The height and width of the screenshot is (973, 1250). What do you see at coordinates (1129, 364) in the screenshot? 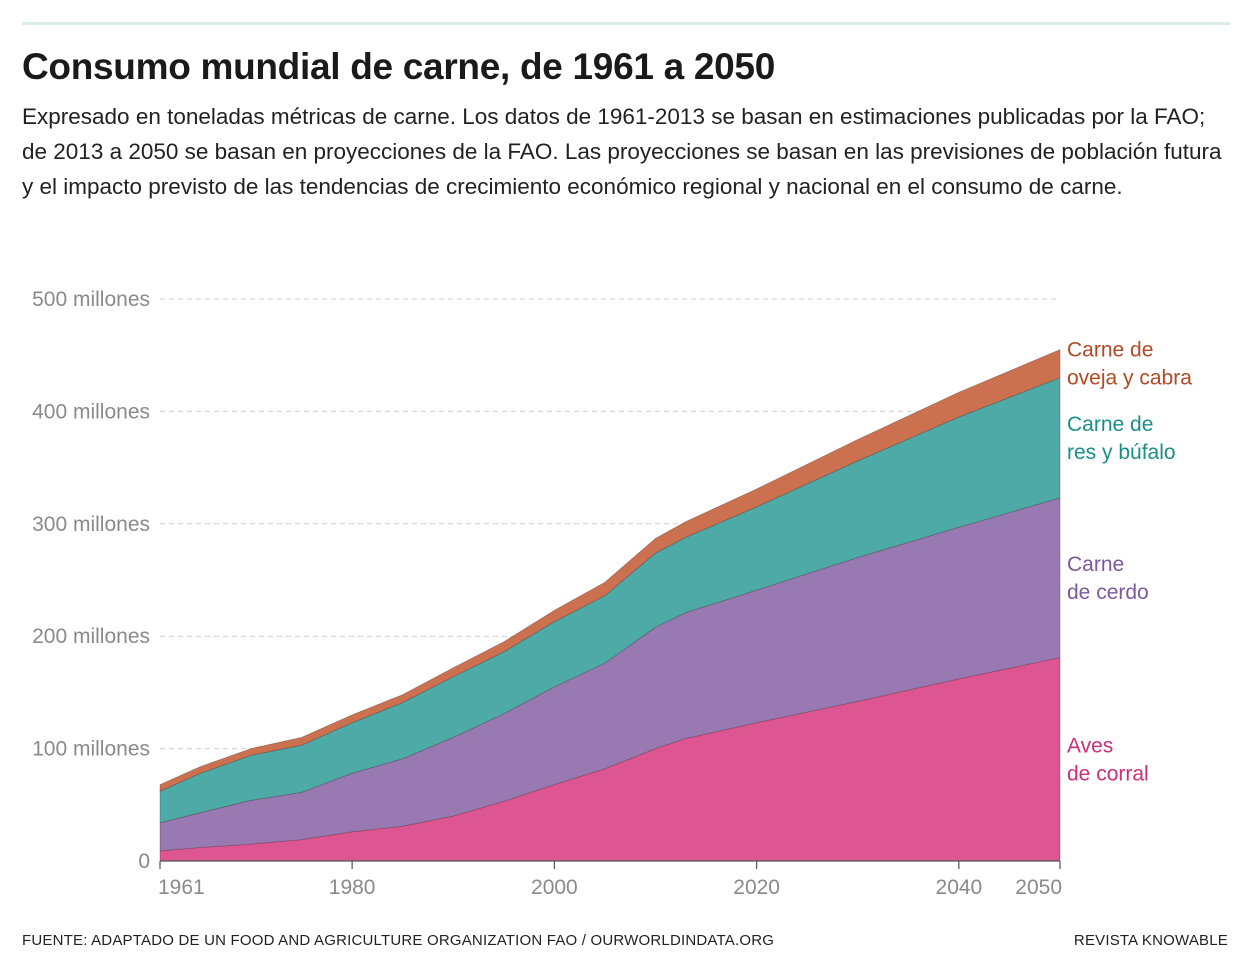
I see `series-label-carne-de-oveja-y-cabra: Carne de oveja y cabra` at bounding box center [1129, 364].